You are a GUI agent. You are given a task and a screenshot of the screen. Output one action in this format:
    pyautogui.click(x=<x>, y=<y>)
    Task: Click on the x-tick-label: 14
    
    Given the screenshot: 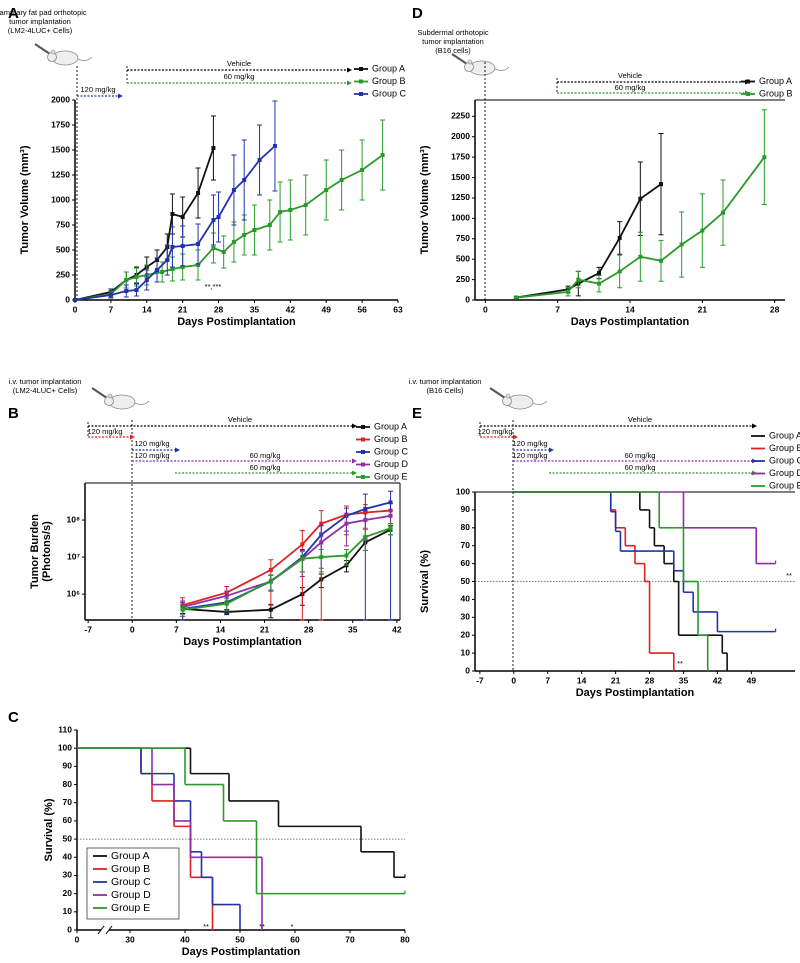 What is the action you would take?
    pyautogui.click(x=221, y=629)
    